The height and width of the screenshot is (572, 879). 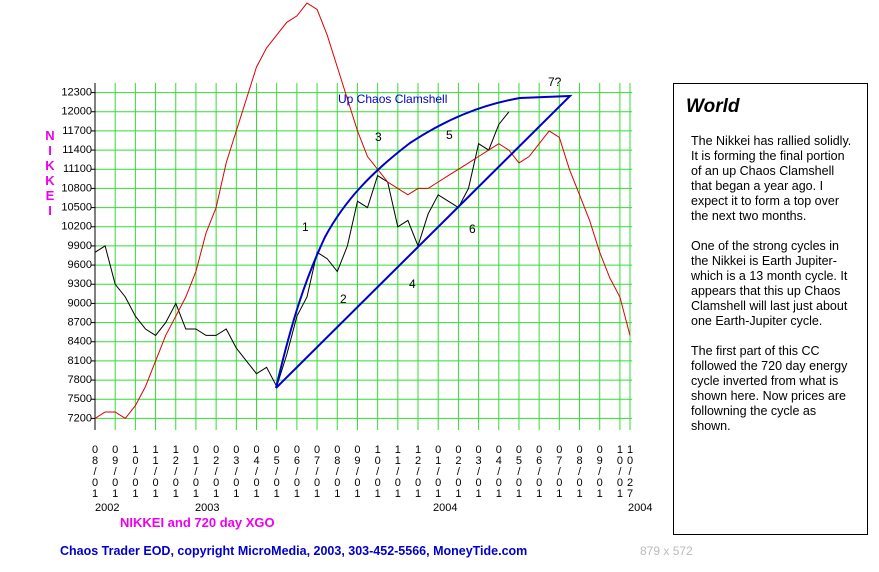 I want to click on y-tick-label: 11700, so click(x=77, y=131).